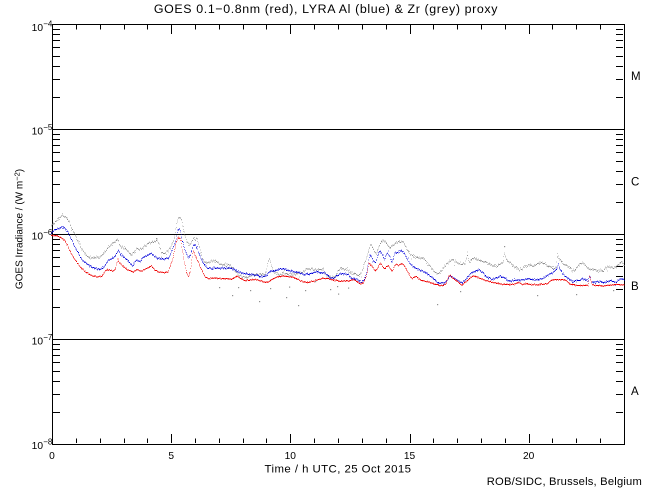 This screenshot has height=500, width=650. Describe the element at coordinates (171, 456) in the screenshot. I see `svg-text: 5` at that location.